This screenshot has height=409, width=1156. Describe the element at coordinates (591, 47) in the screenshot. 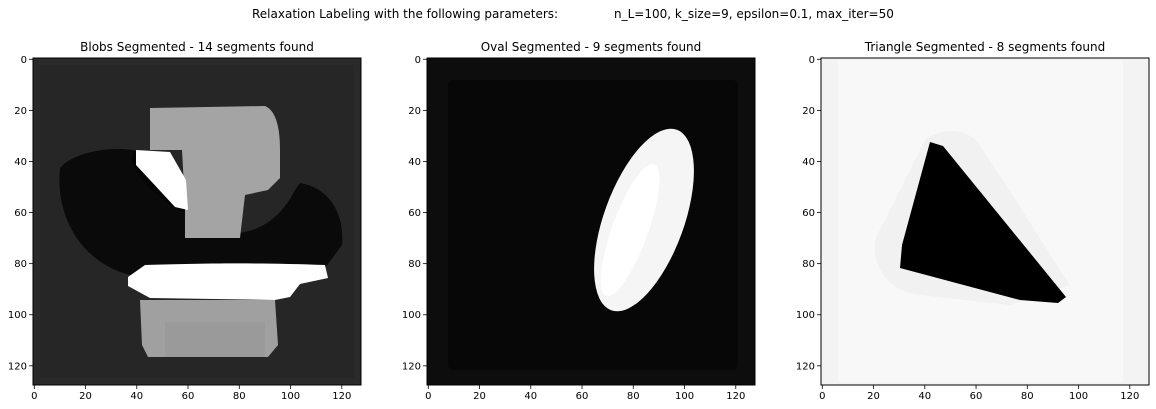

I see `panel-title-oval: Oval Segmented - 9 segments found` at that location.